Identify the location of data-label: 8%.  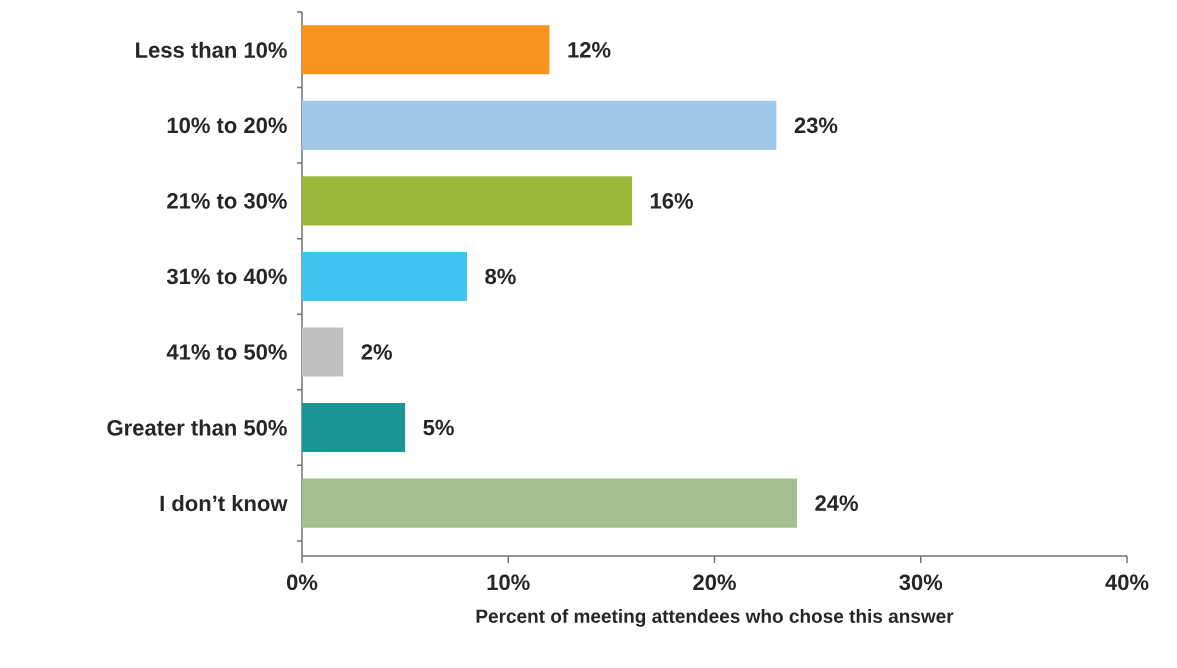
(500, 276).